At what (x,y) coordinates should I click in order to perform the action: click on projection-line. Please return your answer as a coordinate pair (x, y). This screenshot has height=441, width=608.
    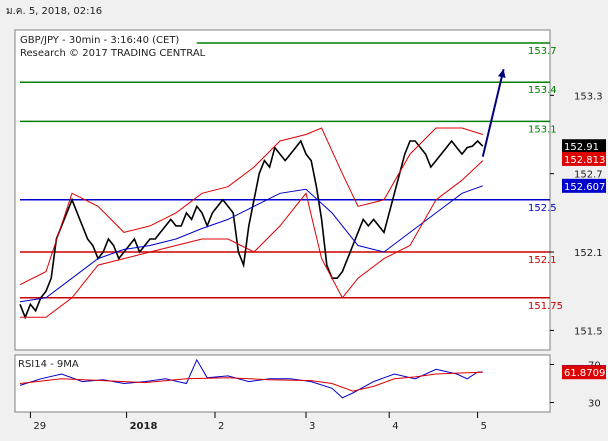
    Looking at the image, I should click on (493, 112).